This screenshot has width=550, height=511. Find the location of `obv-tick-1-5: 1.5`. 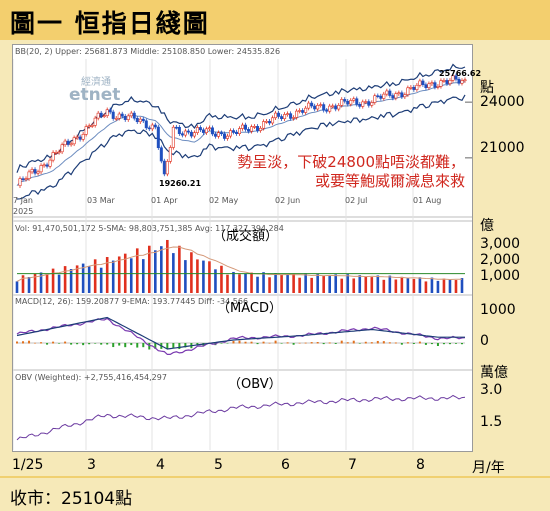

obv-tick-1-5: 1.5 is located at coordinates (491, 422).